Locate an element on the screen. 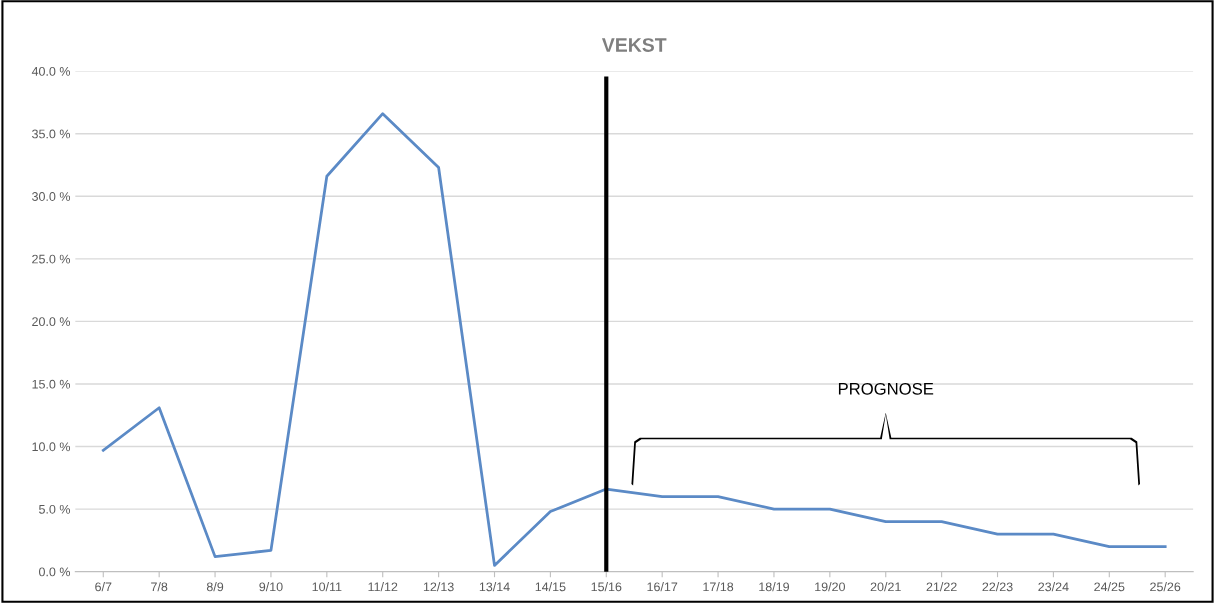 The image size is (1215, 603). y-tick-label: 30.0 % is located at coordinates (51, 196).